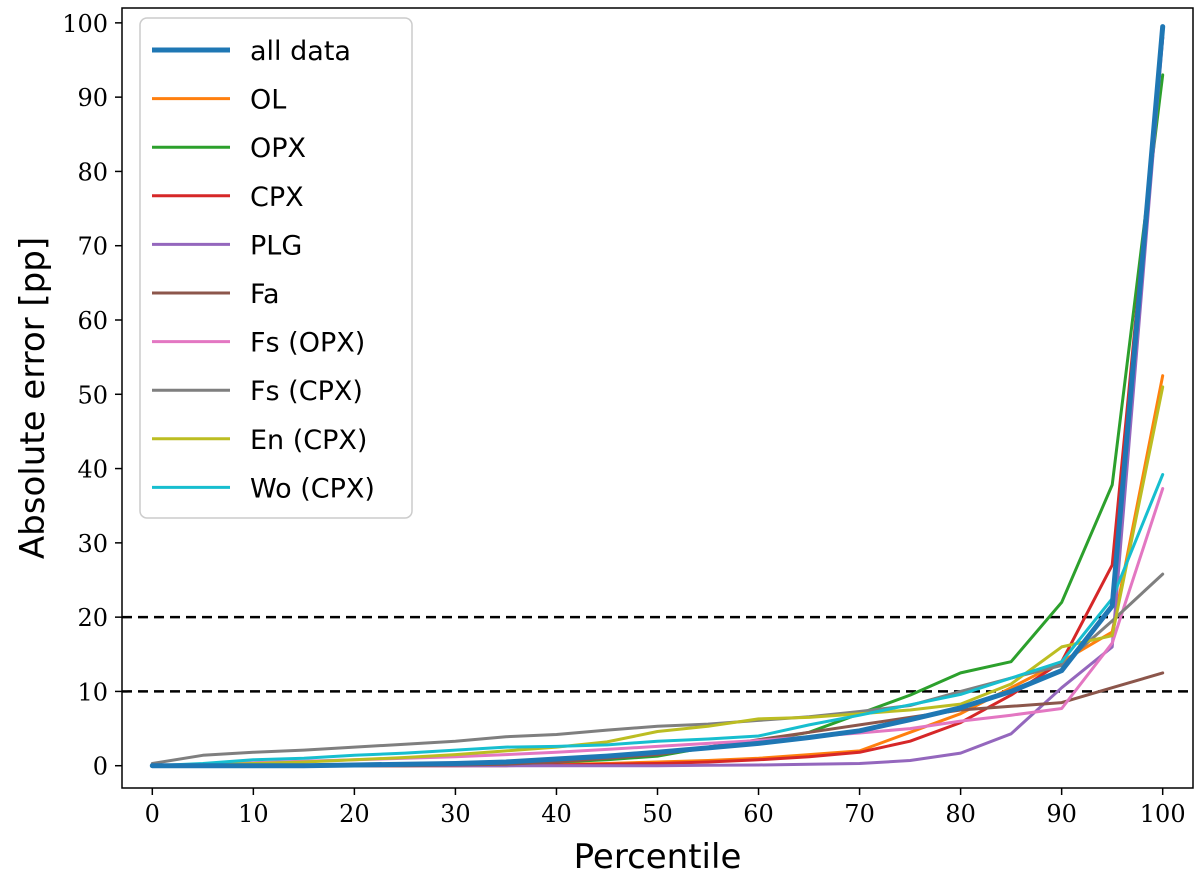 The height and width of the screenshot is (880, 1200). What do you see at coordinates (307, 343) in the screenshot?
I see `legend-label-fs-opx: Fs (OPX)` at bounding box center [307, 343].